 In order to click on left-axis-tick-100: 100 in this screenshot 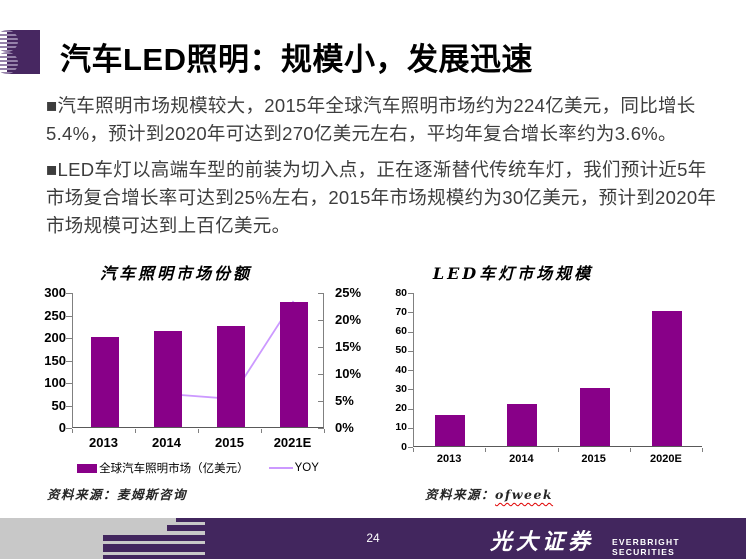, I will do `click(55, 382)`.